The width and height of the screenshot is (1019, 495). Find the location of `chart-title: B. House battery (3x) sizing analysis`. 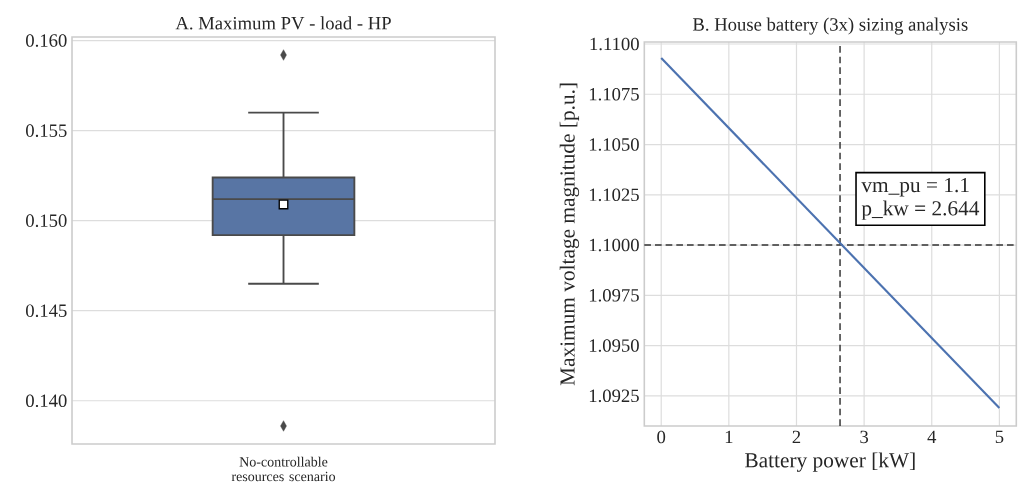

chart-title: B. House battery (3x) sizing analysis is located at coordinates (830, 26).